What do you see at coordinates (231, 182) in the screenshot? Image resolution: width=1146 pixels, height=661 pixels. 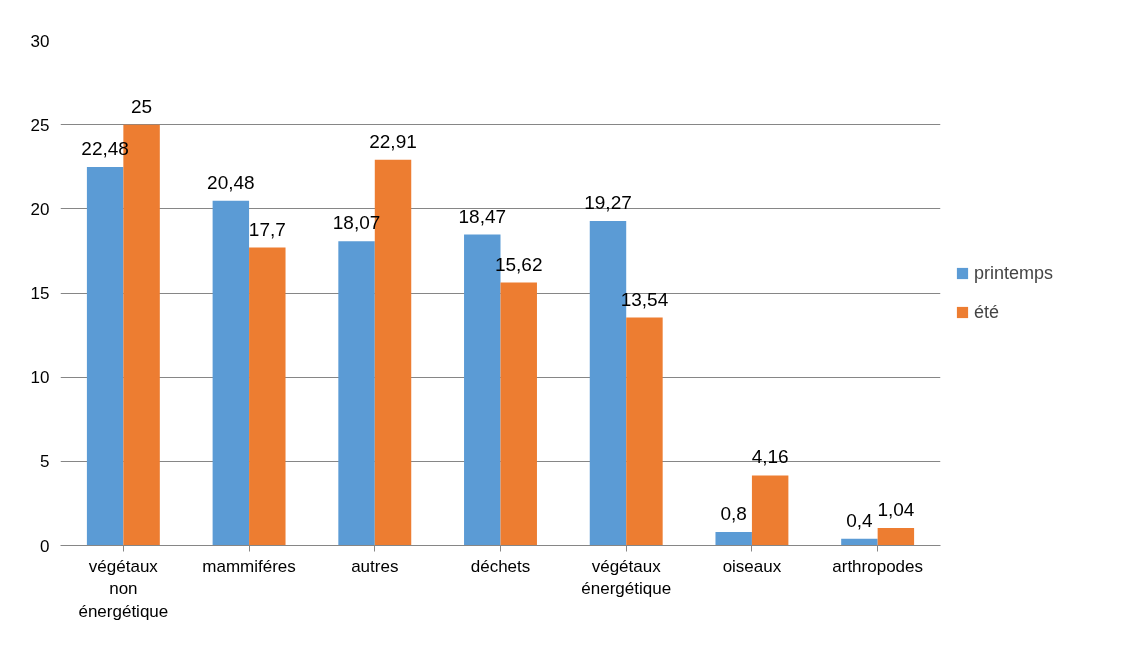 I see `data-label: 20,48` at bounding box center [231, 182].